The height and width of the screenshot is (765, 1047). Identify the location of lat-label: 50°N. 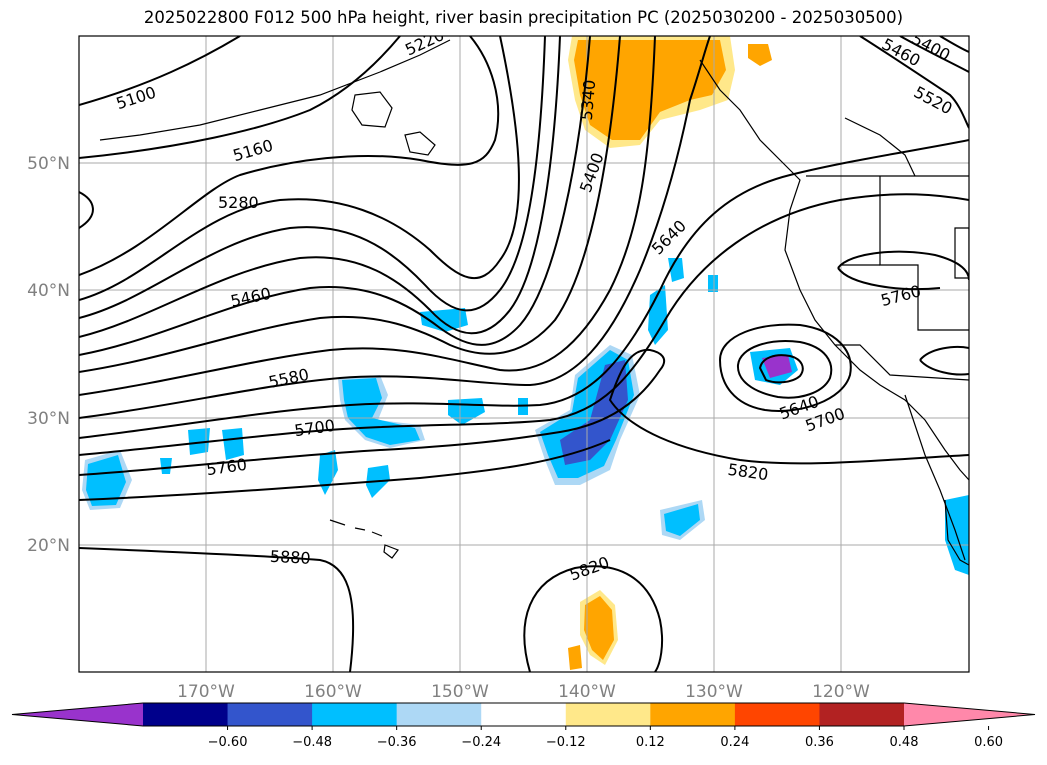
(48, 164).